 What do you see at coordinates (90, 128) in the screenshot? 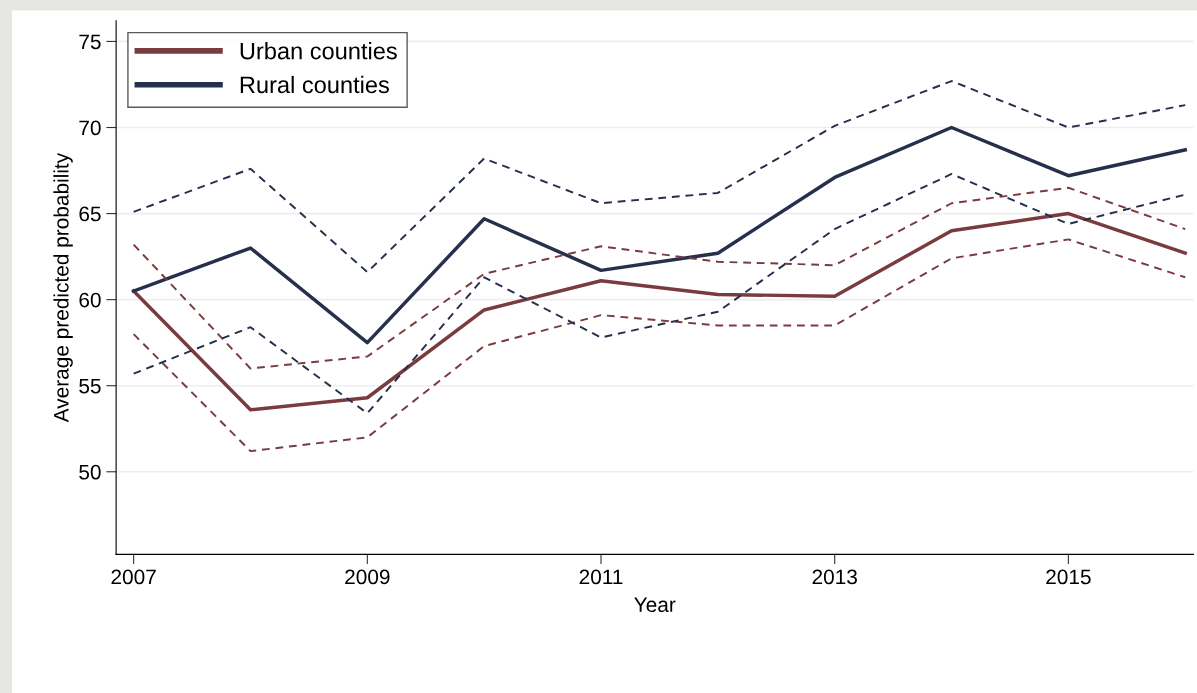
I see `y-tick-label: 70` at bounding box center [90, 128].